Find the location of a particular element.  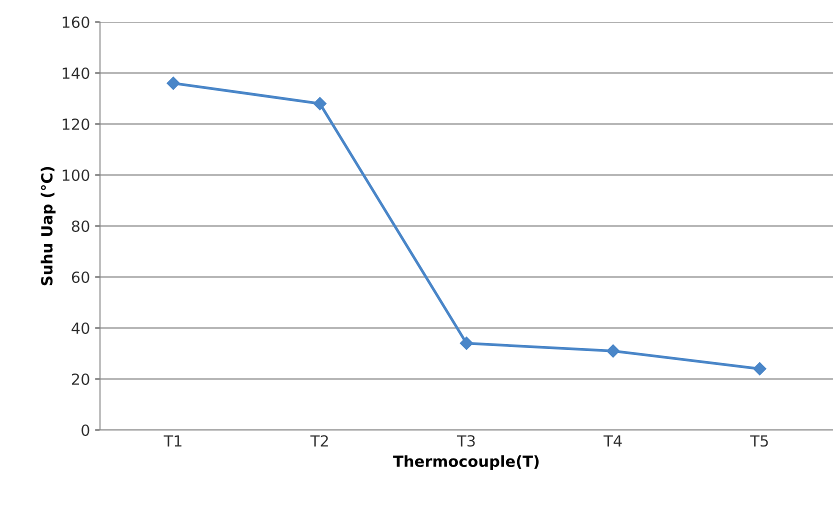

x-tick-label: T1 is located at coordinates (173, 440).